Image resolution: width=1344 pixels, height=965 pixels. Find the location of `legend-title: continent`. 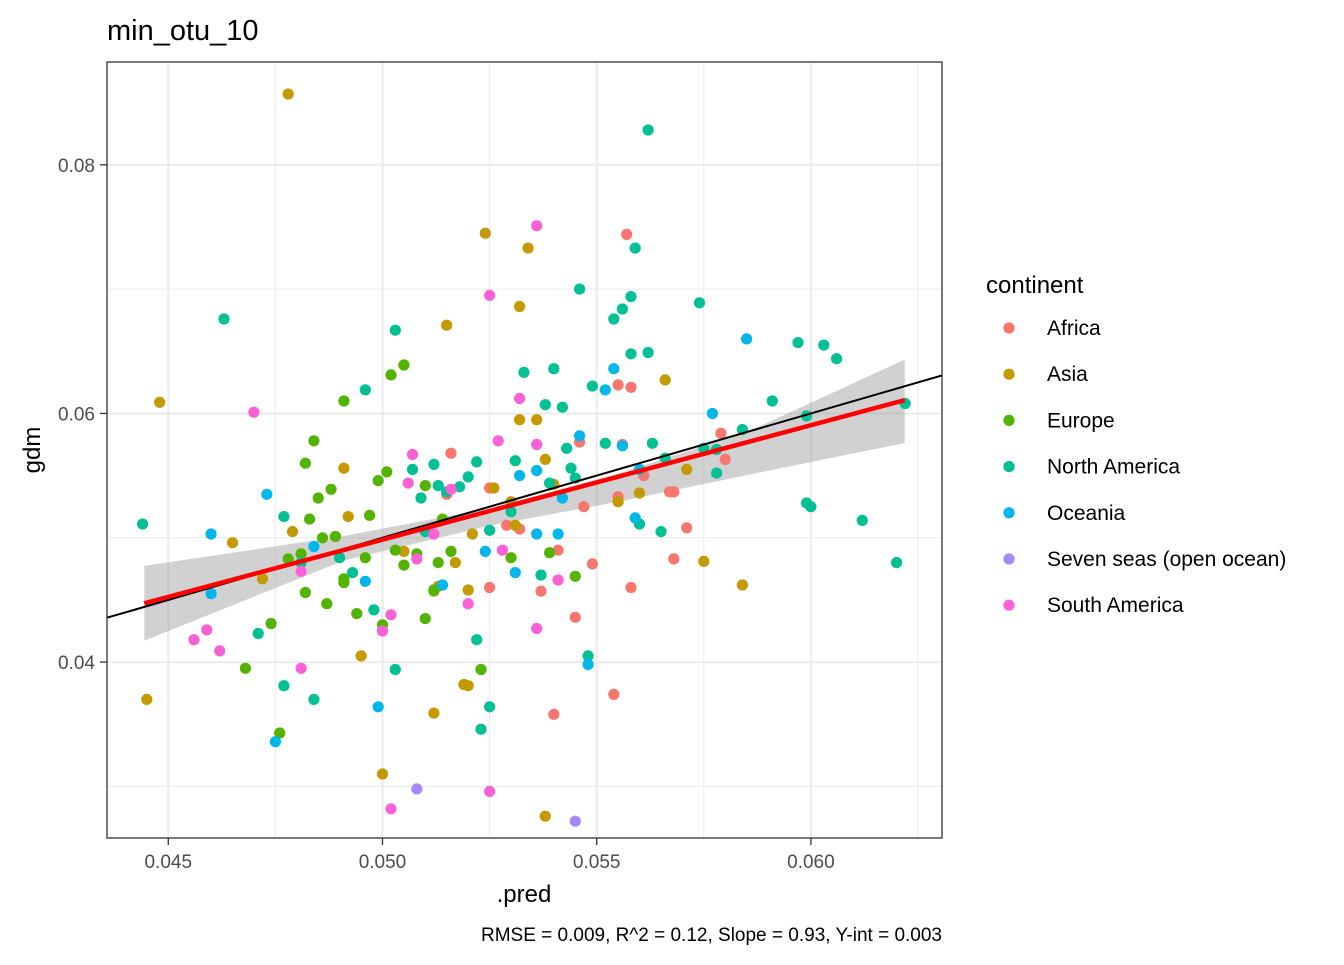

legend-title: continent is located at coordinates (1035, 285).